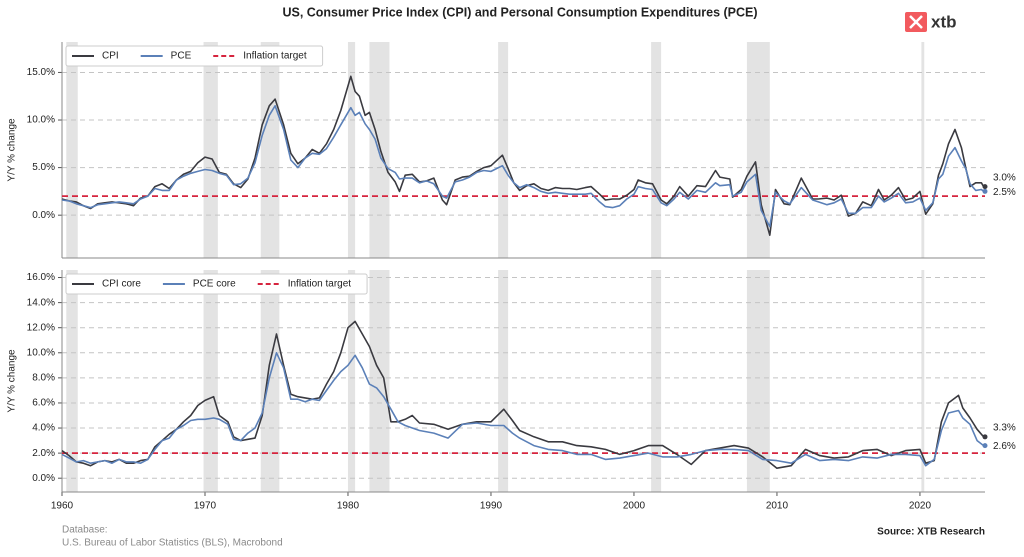  Describe the element at coordinates (121, 284) in the screenshot. I see `legend-label: CPI core` at that location.